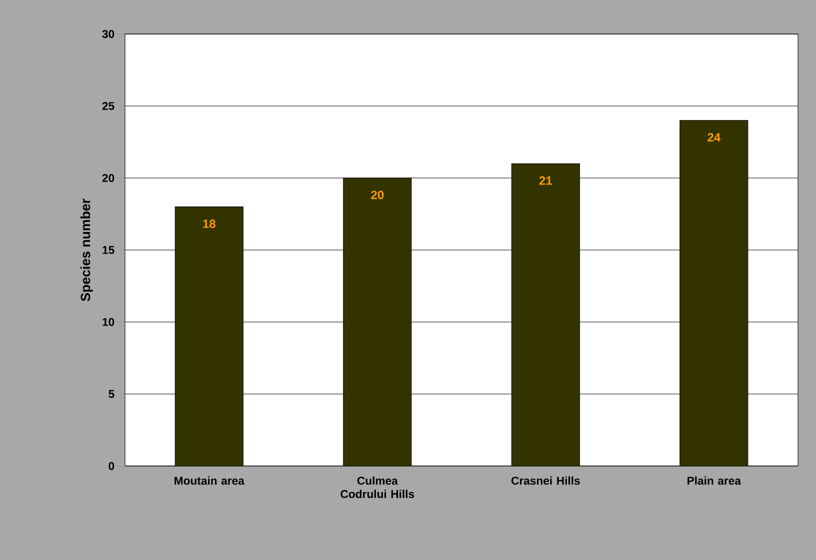 This screenshot has height=560, width=816. Describe the element at coordinates (545, 480) in the screenshot. I see `x-tick-label: Crasnei Hills` at that location.